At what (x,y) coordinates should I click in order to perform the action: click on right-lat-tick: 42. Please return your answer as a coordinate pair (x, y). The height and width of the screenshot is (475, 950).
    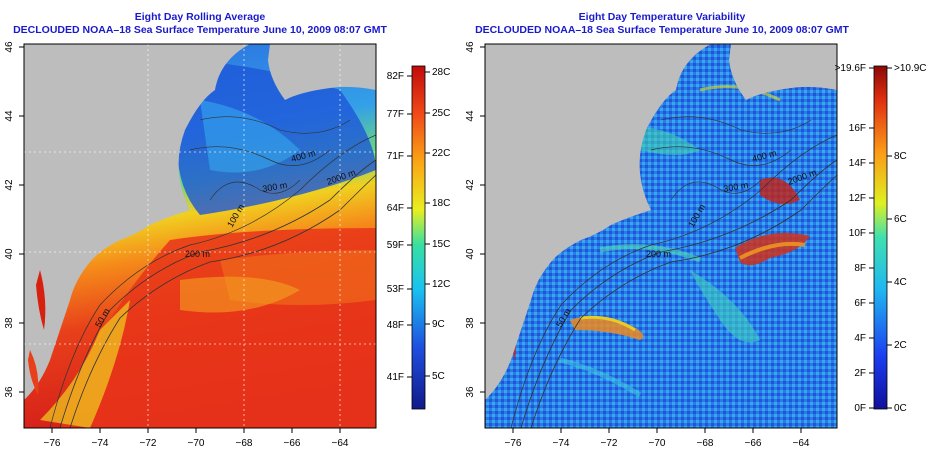
    Looking at the image, I should click on (470, 185).